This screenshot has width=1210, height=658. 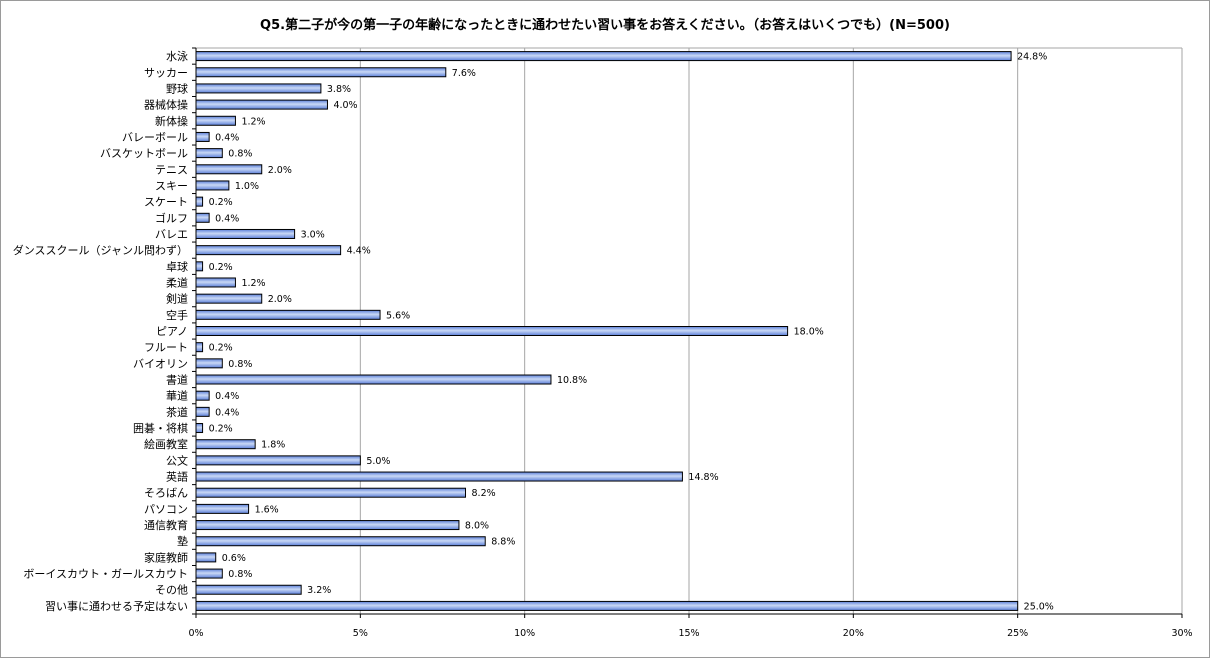 What do you see at coordinates (177, 266) in the screenshot?
I see `category-label: 卓球` at bounding box center [177, 266].